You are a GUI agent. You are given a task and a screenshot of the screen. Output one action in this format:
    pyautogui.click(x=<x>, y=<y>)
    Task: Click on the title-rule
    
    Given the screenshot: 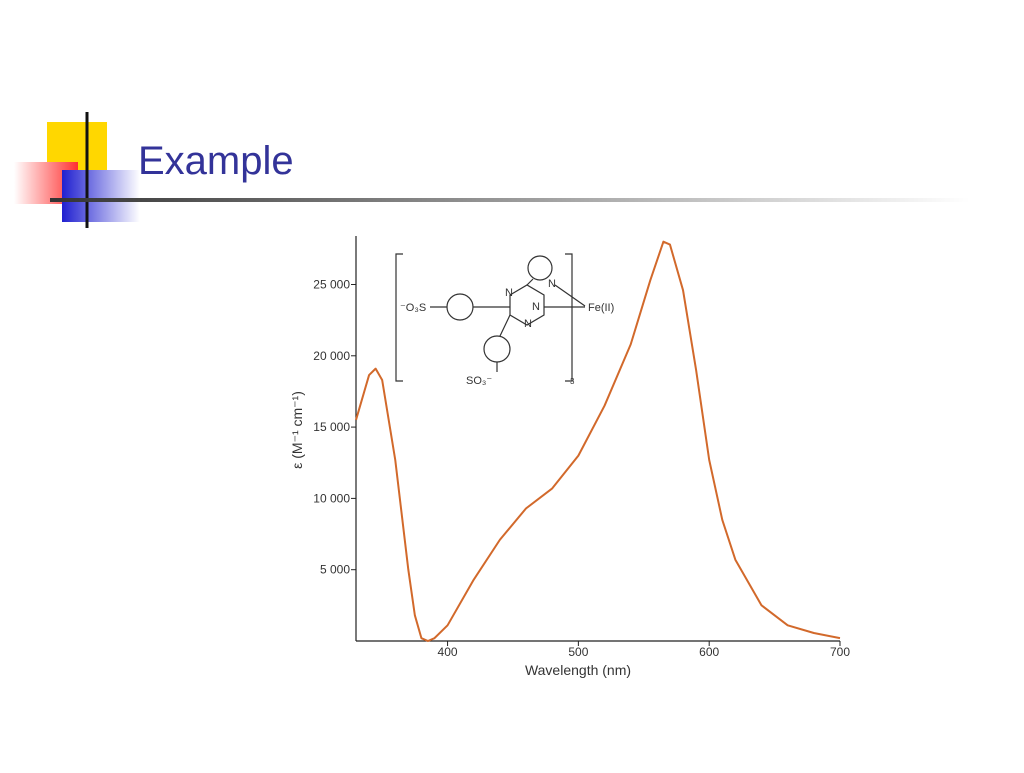 What is the action you would take?
    pyautogui.click(x=510, y=200)
    